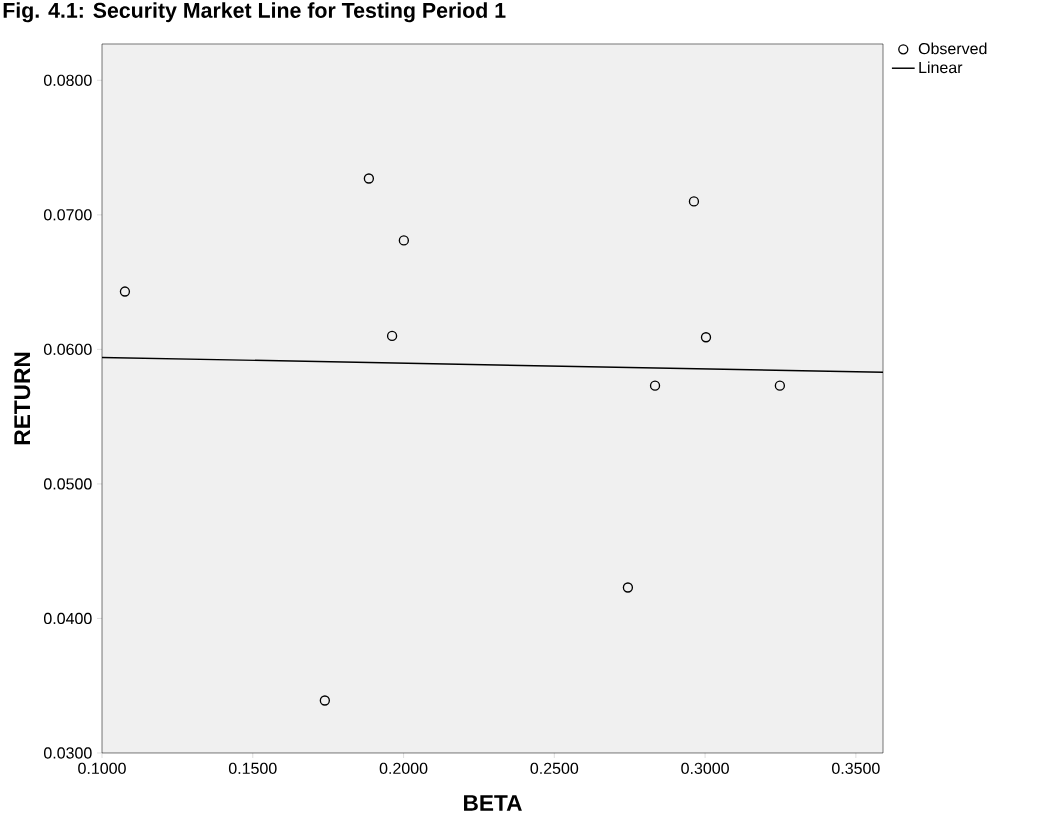 The height and width of the screenshot is (831, 1050). I want to click on chart-title: Fig. 4.1: Security Market Line for Testing Period 1, so click(254, 12).